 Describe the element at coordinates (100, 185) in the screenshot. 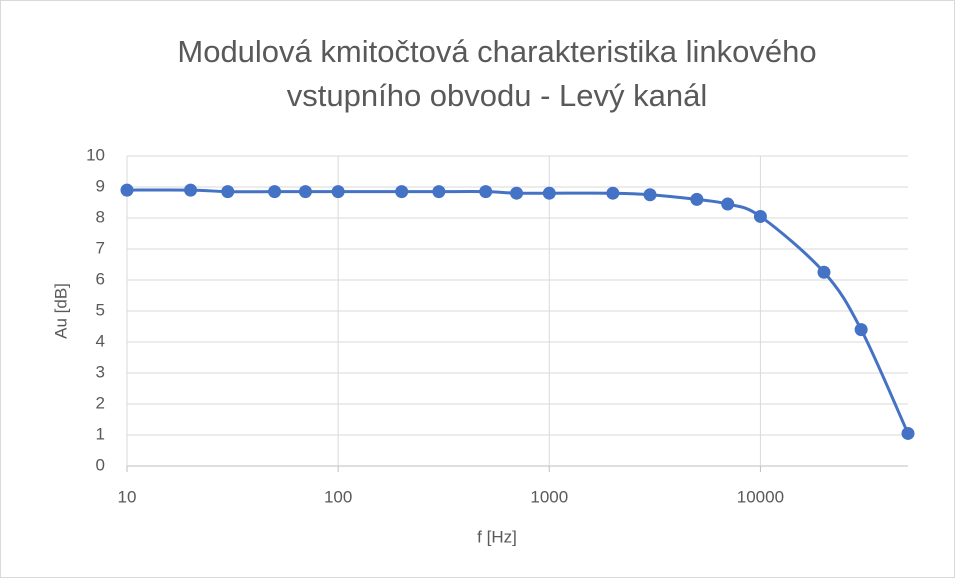

I see `y-tick-label: 9` at that location.